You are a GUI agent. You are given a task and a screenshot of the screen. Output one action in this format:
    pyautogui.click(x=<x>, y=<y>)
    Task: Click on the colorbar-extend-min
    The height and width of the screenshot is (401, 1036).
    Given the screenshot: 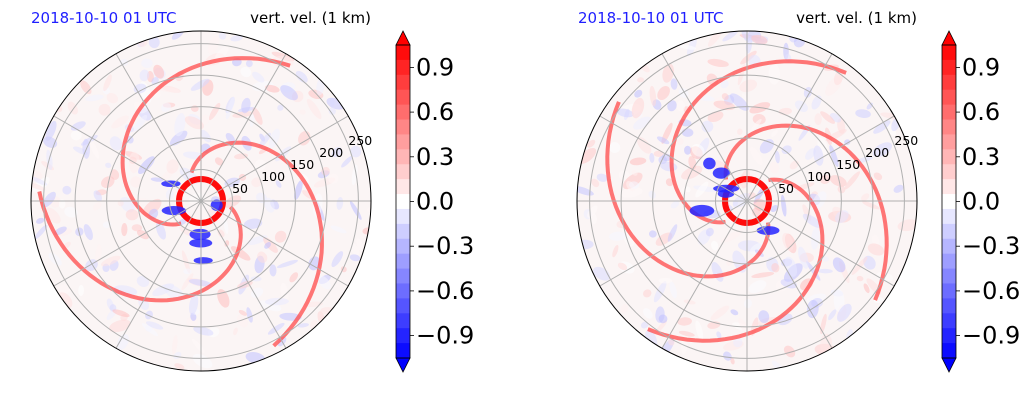 What is the action you would take?
    pyautogui.click(x=949, y=365)
    